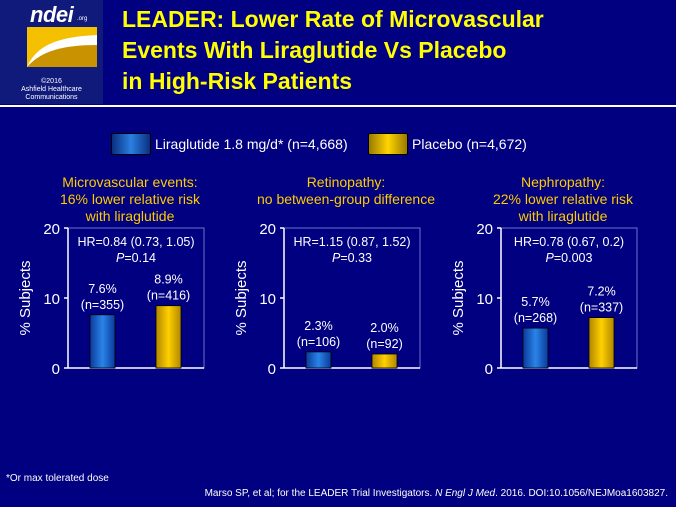 This screenshot has width=676, height=507. What do you see at coordinates (131, 144) in the screenshot?
I see `legend-swatch-liraglutide` at bounding box center [131, 144].